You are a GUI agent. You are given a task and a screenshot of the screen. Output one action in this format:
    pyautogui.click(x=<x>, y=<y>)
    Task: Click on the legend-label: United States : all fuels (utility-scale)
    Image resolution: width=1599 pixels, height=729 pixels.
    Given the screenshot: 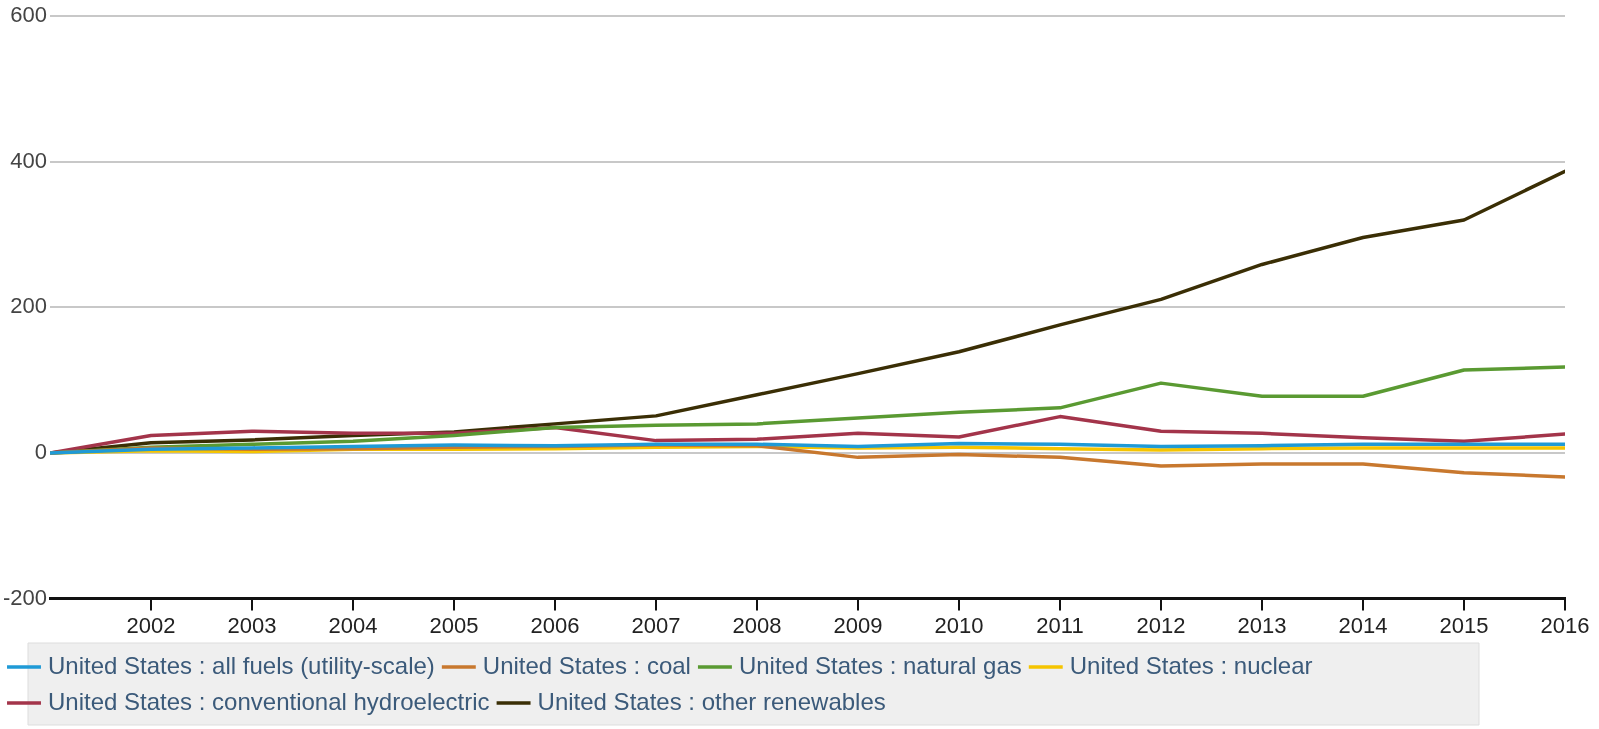 What is the action you would take?
    pyautogui.click(x=241, y=665)
    